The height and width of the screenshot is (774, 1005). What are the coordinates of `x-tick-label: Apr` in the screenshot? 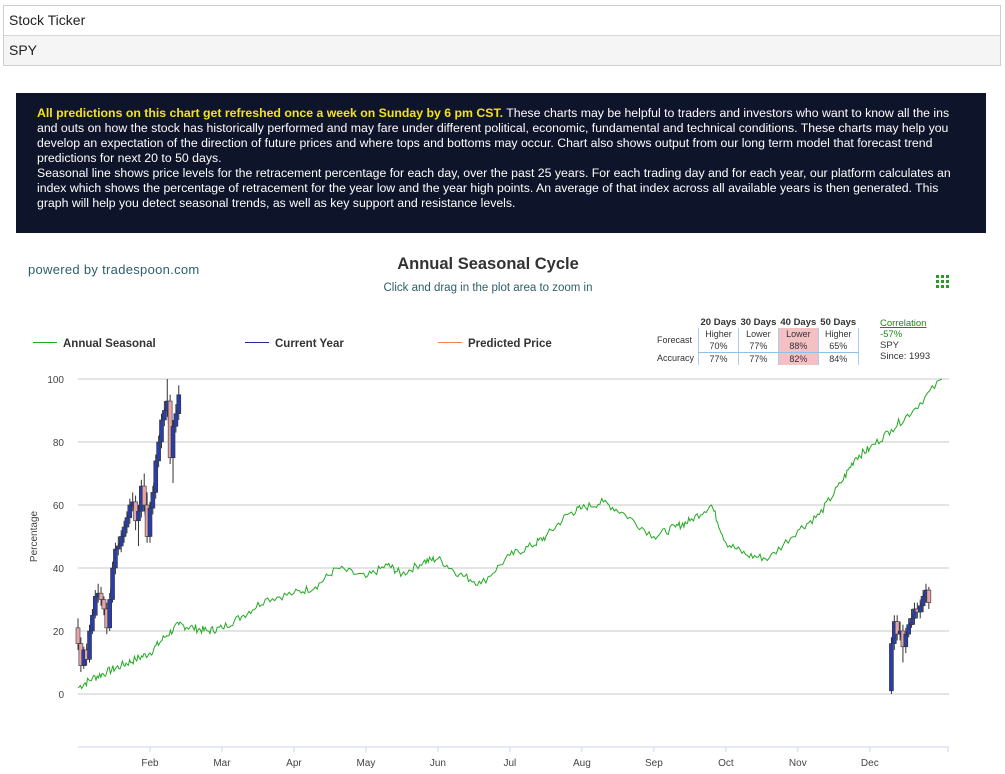 It's located at (294, 763).